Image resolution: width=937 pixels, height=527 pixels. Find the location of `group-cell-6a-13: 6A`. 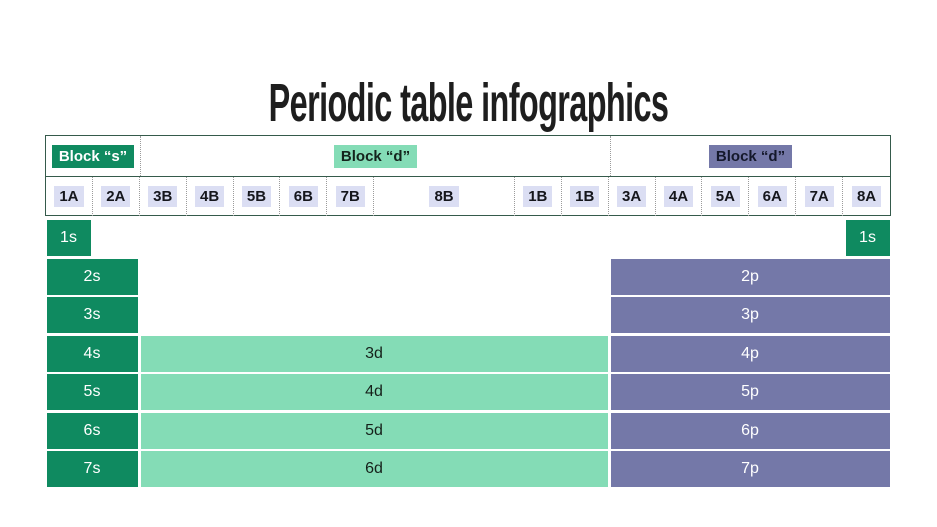

group-cell-6a-13: 6A is located at coordinates (773, 196).